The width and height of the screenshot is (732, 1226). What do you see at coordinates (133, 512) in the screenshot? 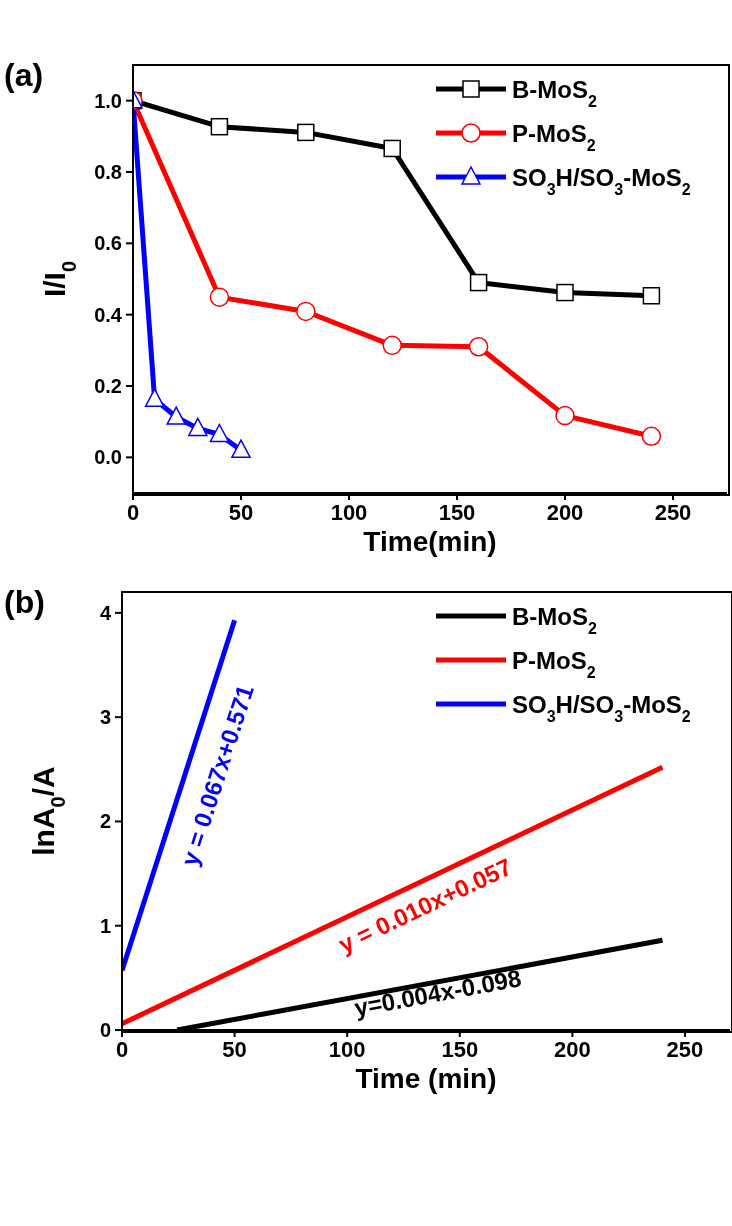
I see `x-tick-label: 0` at bounding box center [133, 512].